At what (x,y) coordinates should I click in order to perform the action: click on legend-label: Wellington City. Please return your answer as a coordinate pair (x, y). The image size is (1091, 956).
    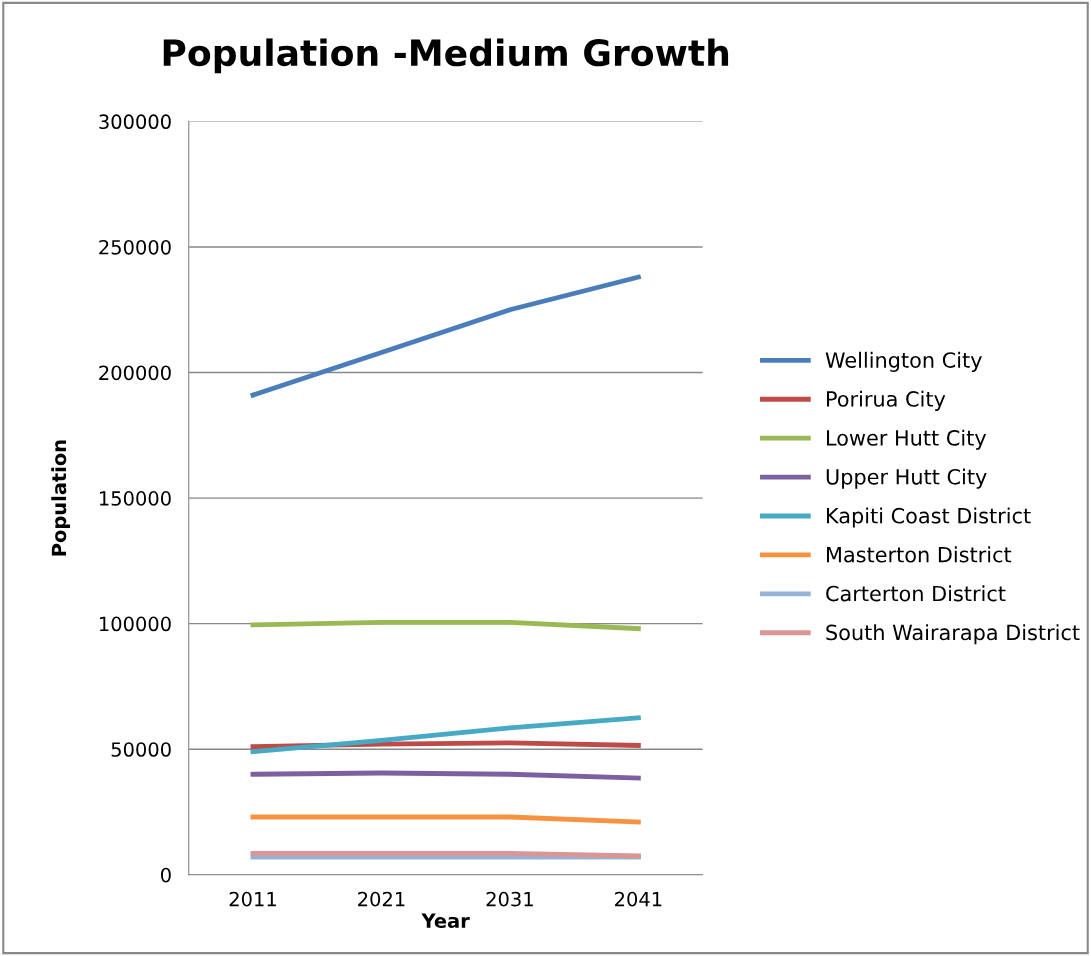
    Looking at the image, I should click on (903, 361).